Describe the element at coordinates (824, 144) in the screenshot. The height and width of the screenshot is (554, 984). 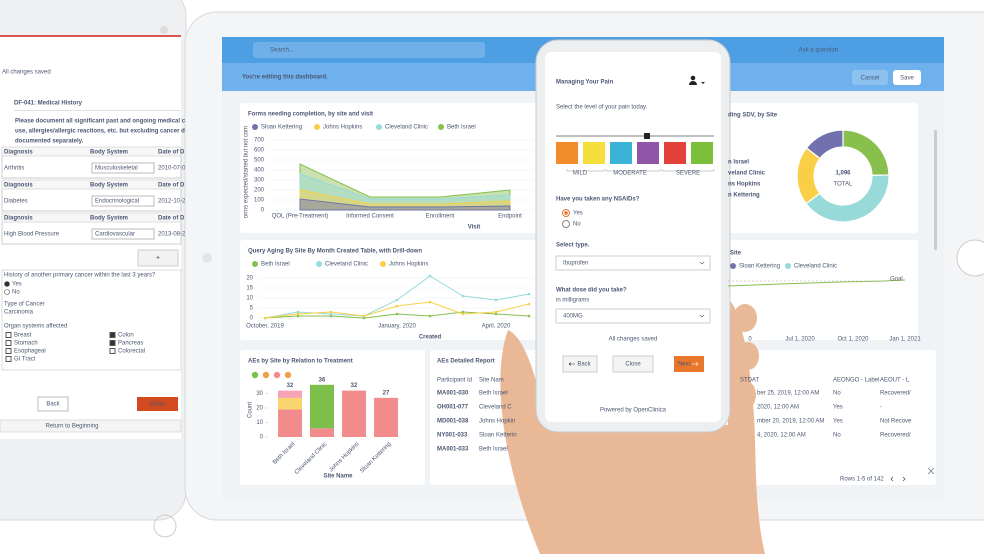
I see `donut-slice` at that location.